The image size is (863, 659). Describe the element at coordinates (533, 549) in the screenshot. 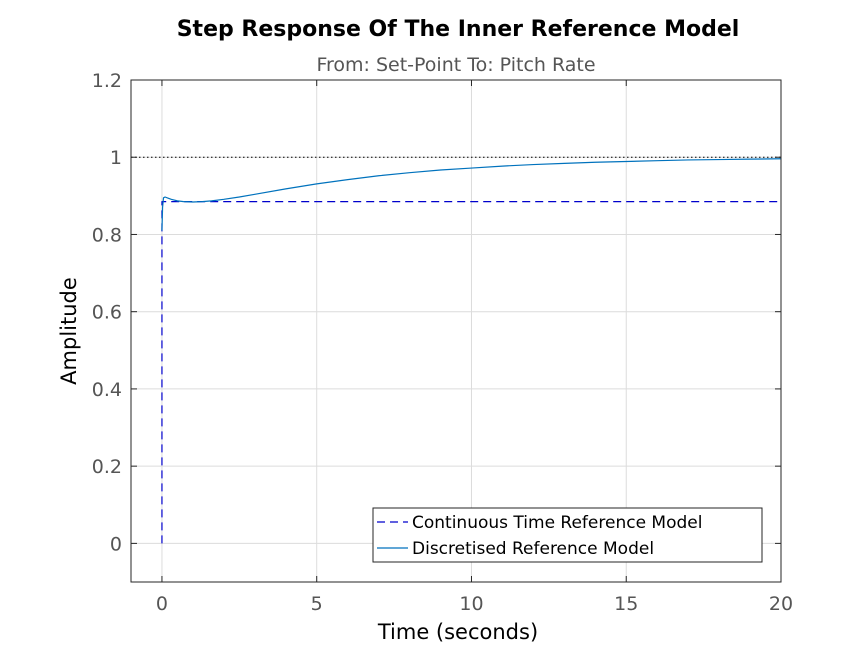

I see `legend-label-discretised: Discretised Reference Model` at that location.